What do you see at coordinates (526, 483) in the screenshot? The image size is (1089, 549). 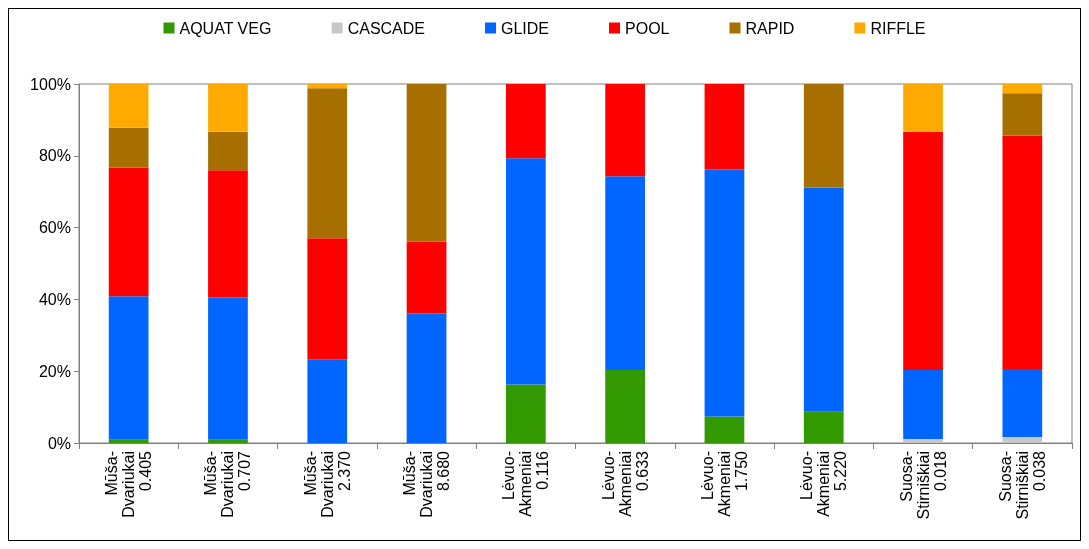 I see `x-tick-label: Lėvuo- Akmeniai 0.116` at bounding box center [526, 483].